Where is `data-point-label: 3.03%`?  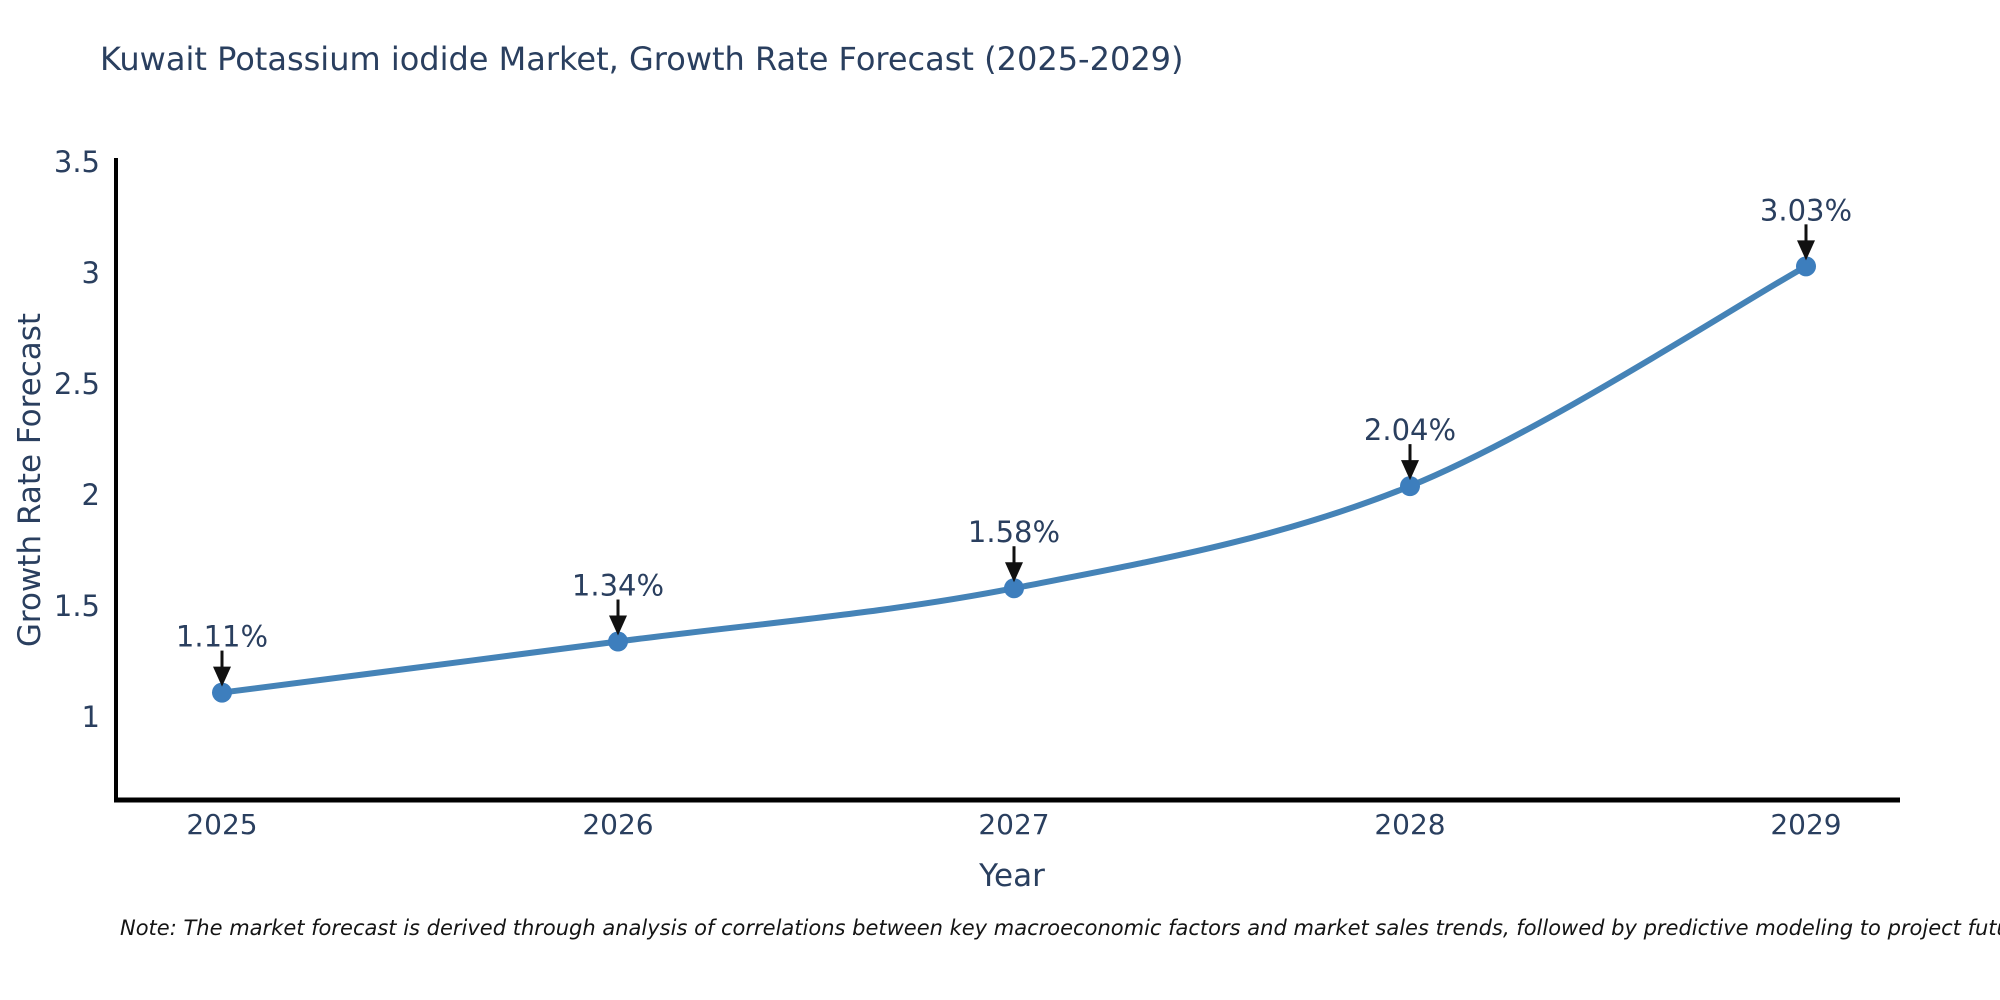
data-point-label: 3.03% is located at coordinates (1806, 210).